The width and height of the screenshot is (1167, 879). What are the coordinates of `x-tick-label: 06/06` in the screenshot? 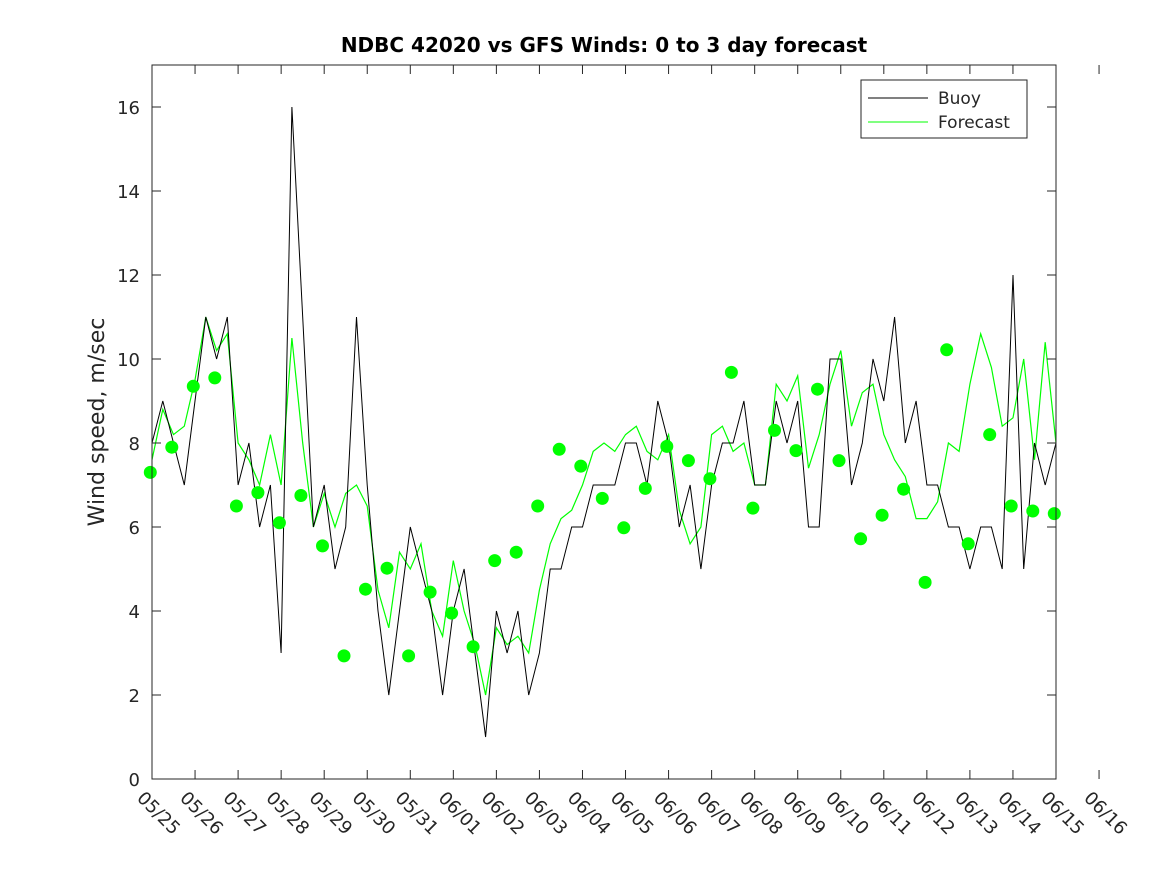 It's located at (675, 814).